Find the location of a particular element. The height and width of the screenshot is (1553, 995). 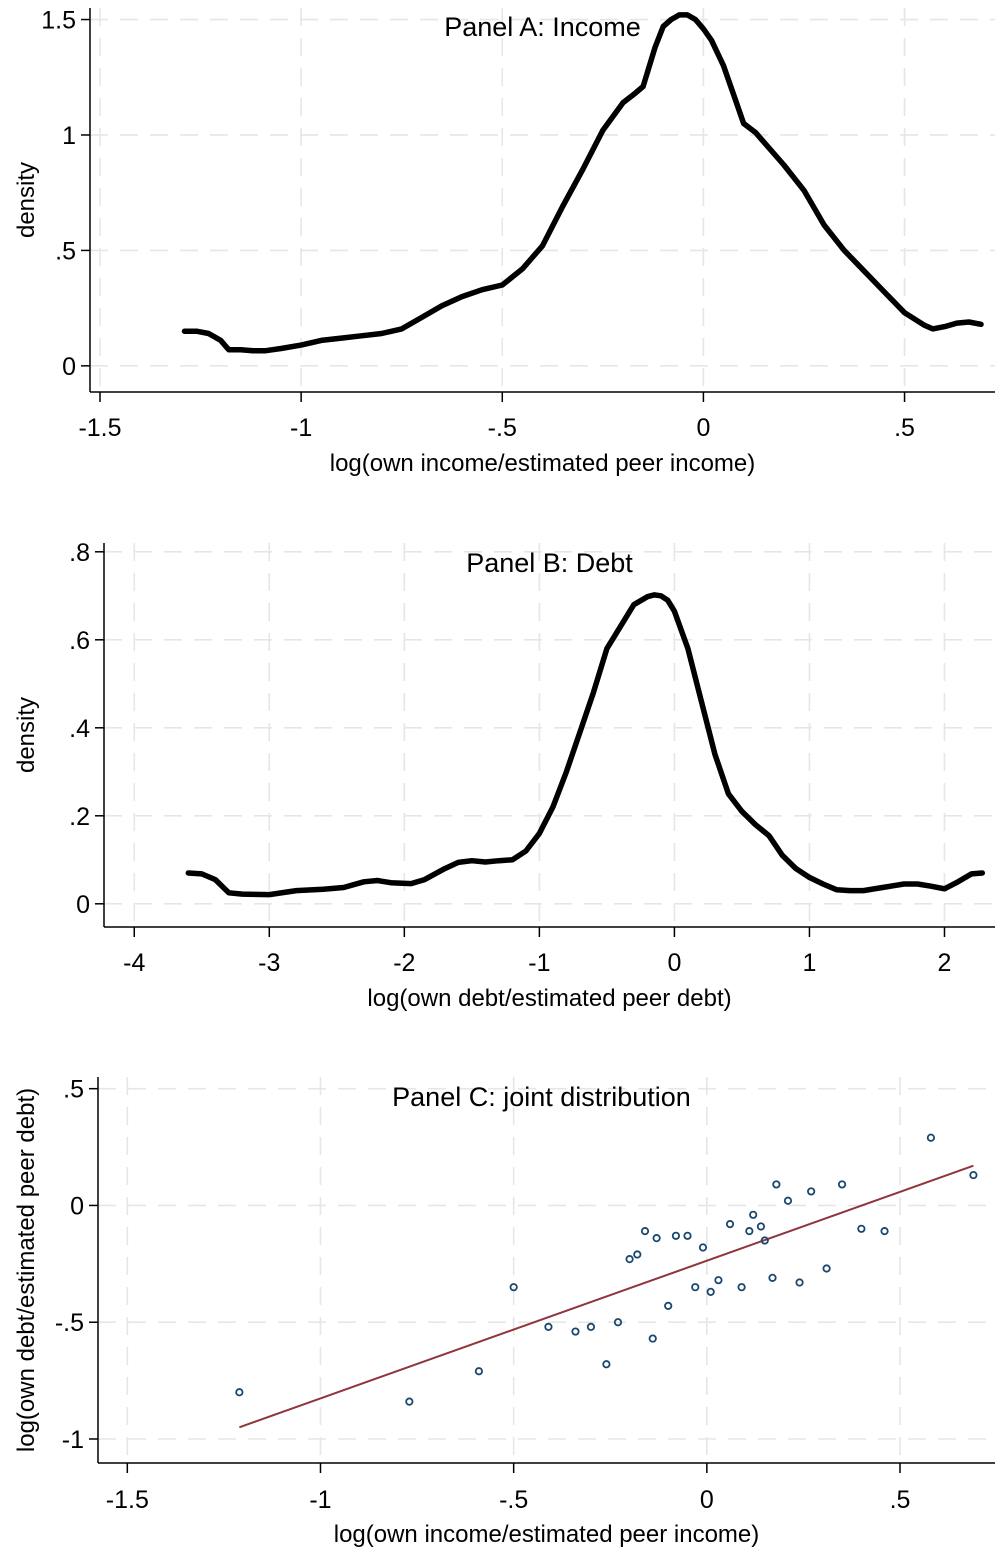

x-tick-label: 2 is located at coordinates (945, 963).